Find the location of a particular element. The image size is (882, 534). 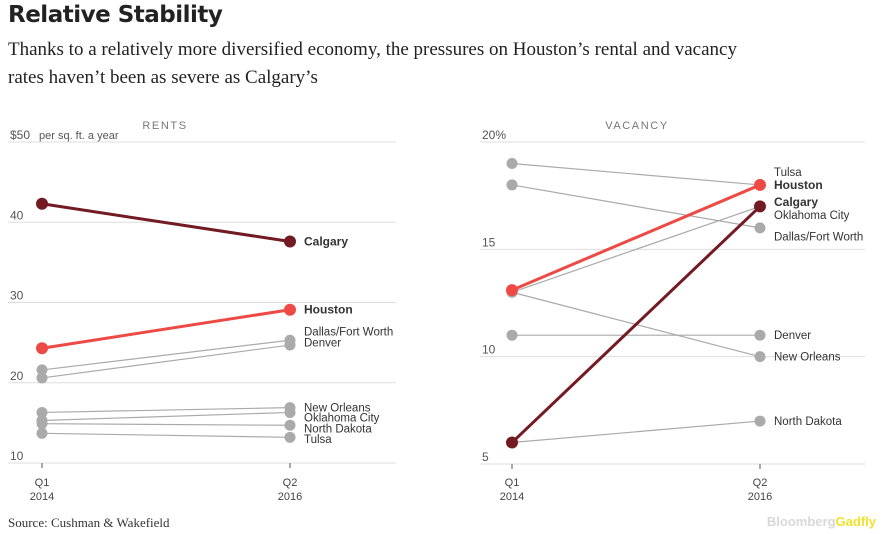

rents-north-dakota-point-end is located at coordinates (290, 425).